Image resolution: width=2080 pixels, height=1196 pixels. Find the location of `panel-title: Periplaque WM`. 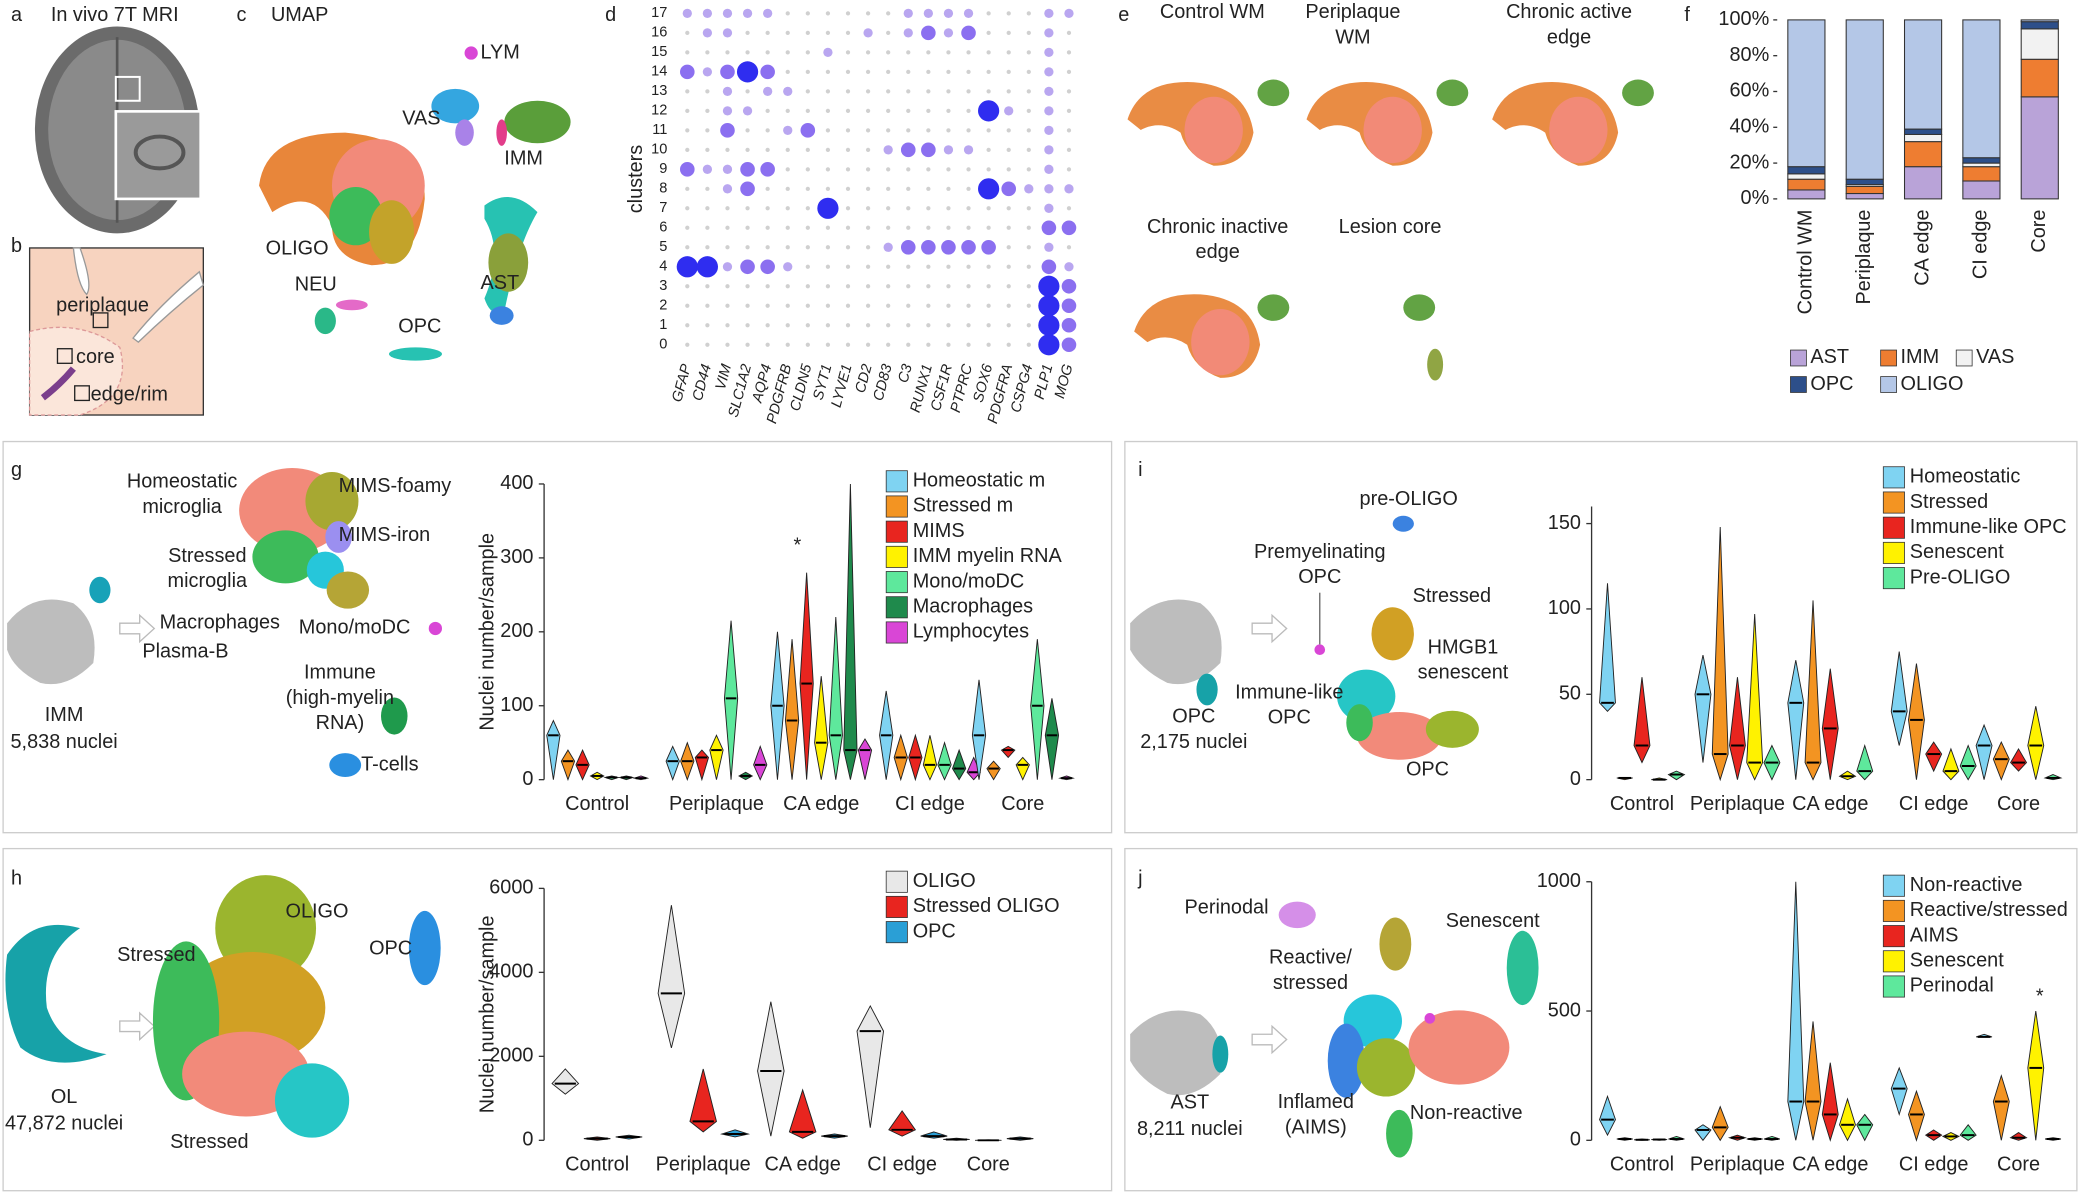

panel-title: Periplaque WM is located at coordinates (1352, 25).